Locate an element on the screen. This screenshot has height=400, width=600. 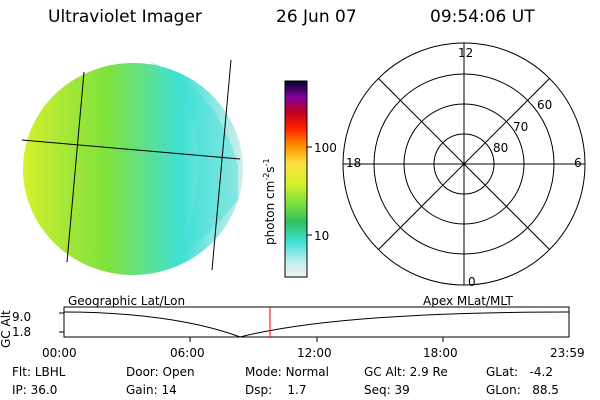
uv-image-cyan-region is located at coordinates (194, 162).